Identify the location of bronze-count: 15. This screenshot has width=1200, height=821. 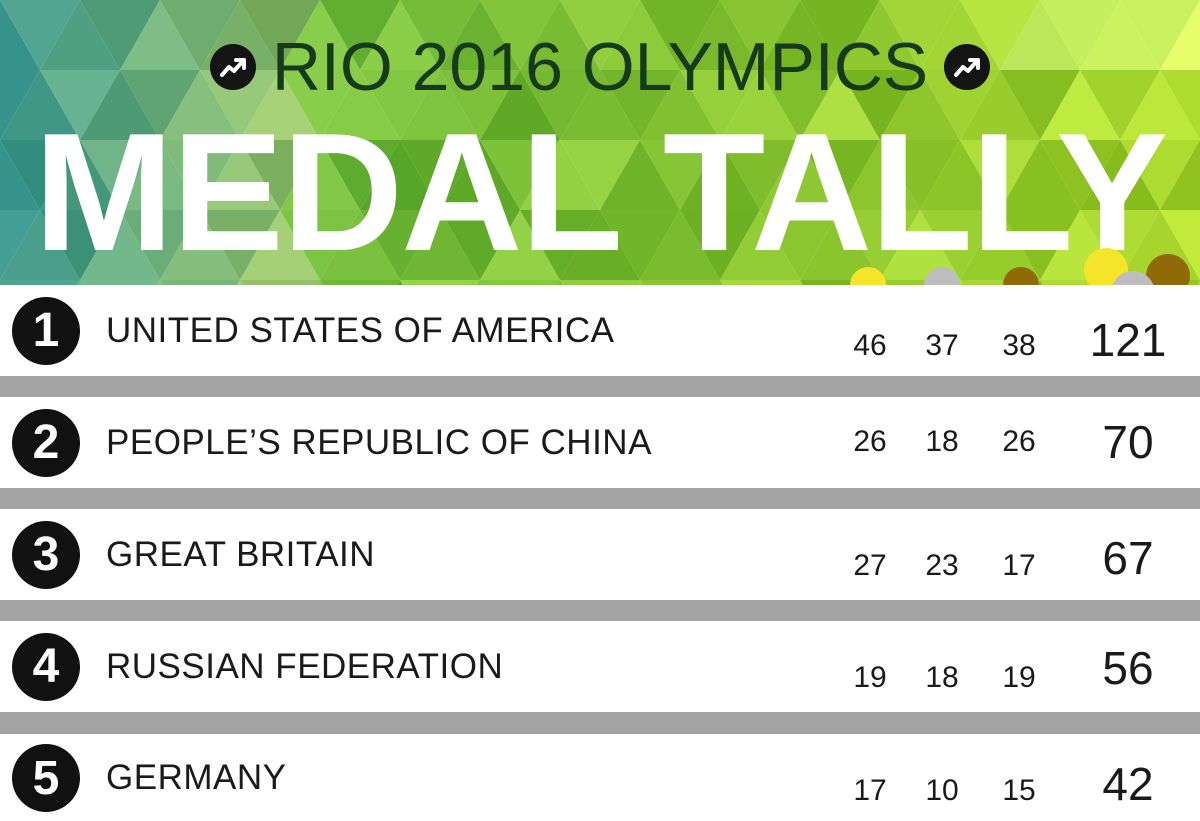
(1019, 790).